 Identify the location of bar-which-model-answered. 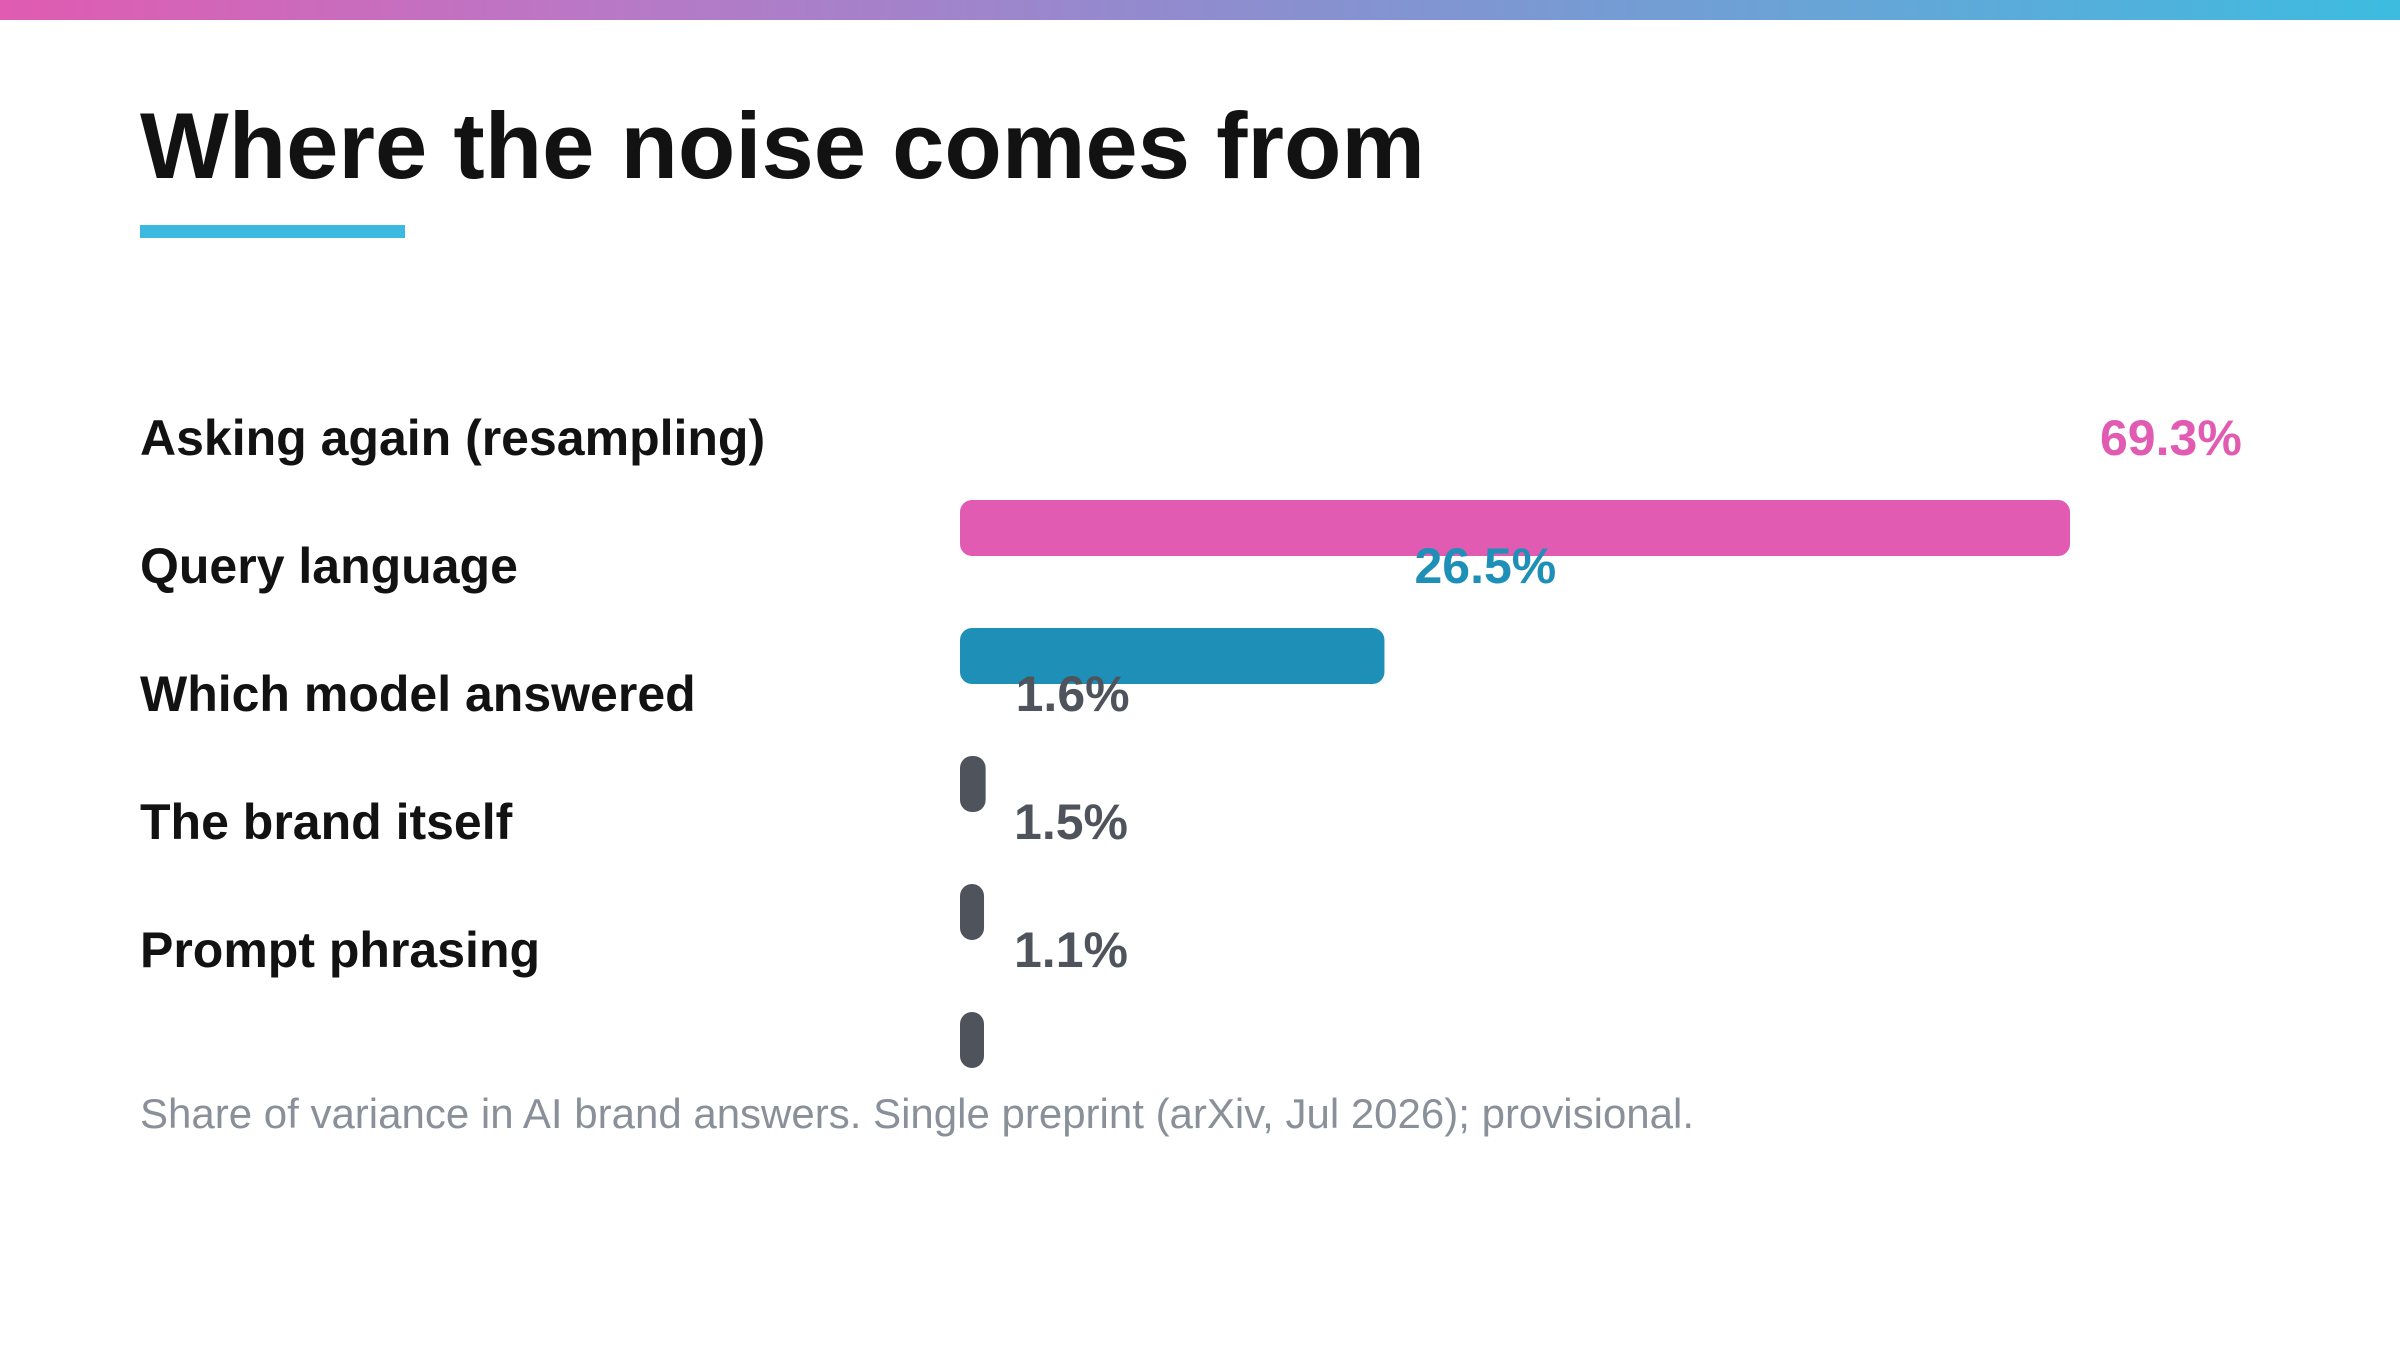
(973, 784).